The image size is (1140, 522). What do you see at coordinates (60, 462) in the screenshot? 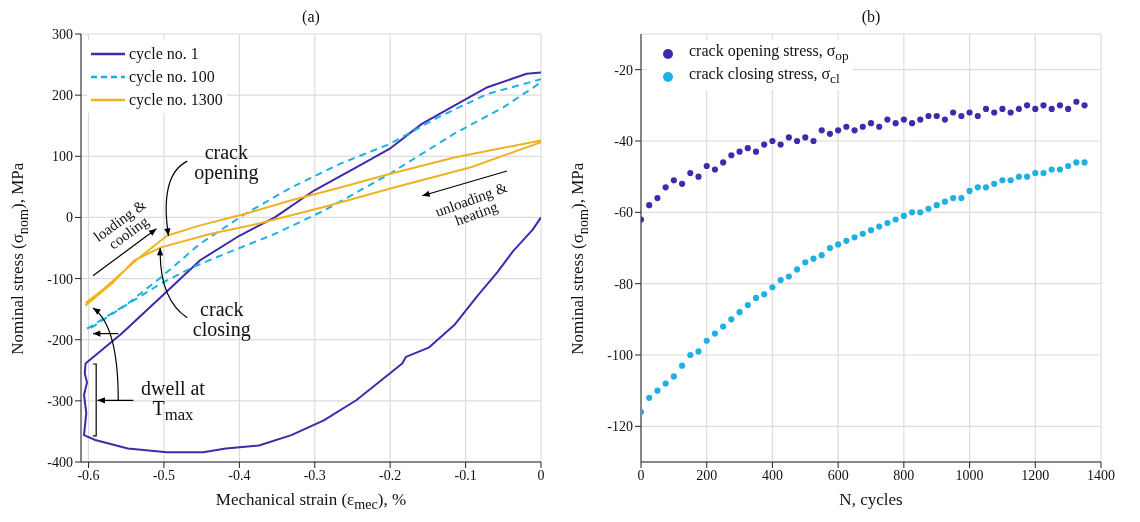
I see `y-tick-label: -400` at bounding box center [60, 462].